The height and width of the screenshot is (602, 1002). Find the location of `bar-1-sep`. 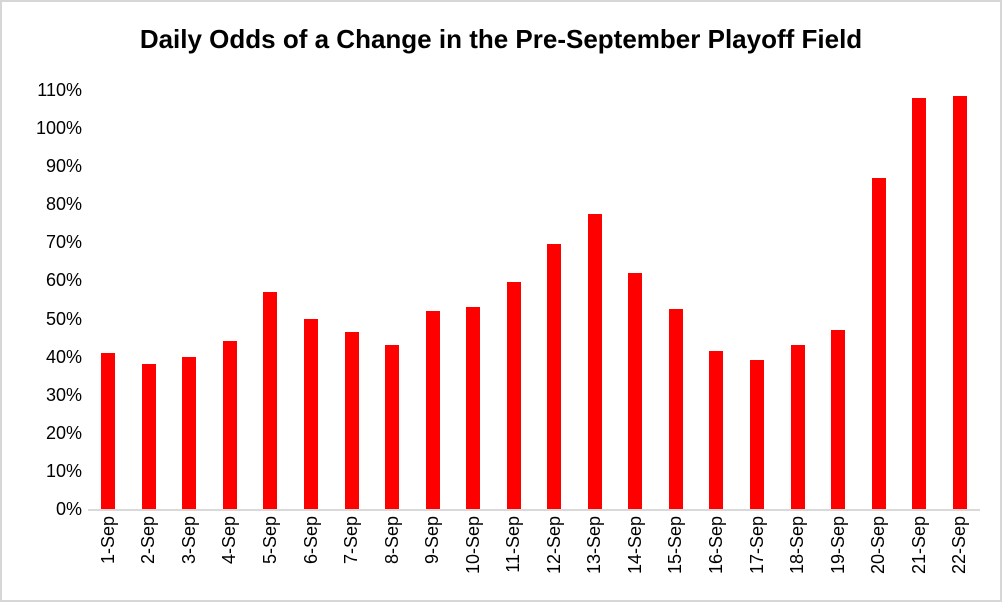

bar-1-sep is located at coordinates (108, 430).